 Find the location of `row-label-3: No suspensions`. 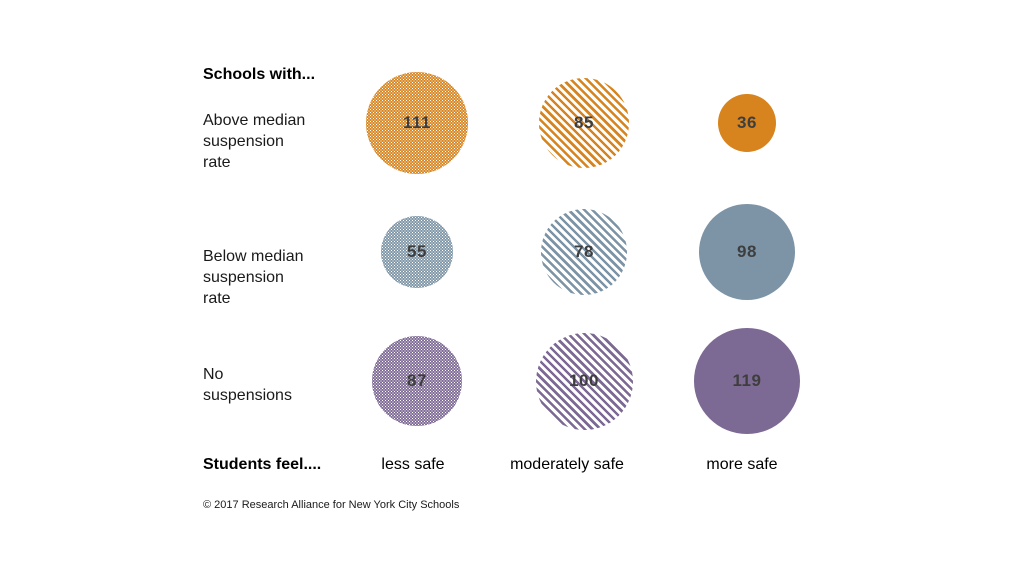

row-label-3: No suspensions is located at coordinates (247, 385).